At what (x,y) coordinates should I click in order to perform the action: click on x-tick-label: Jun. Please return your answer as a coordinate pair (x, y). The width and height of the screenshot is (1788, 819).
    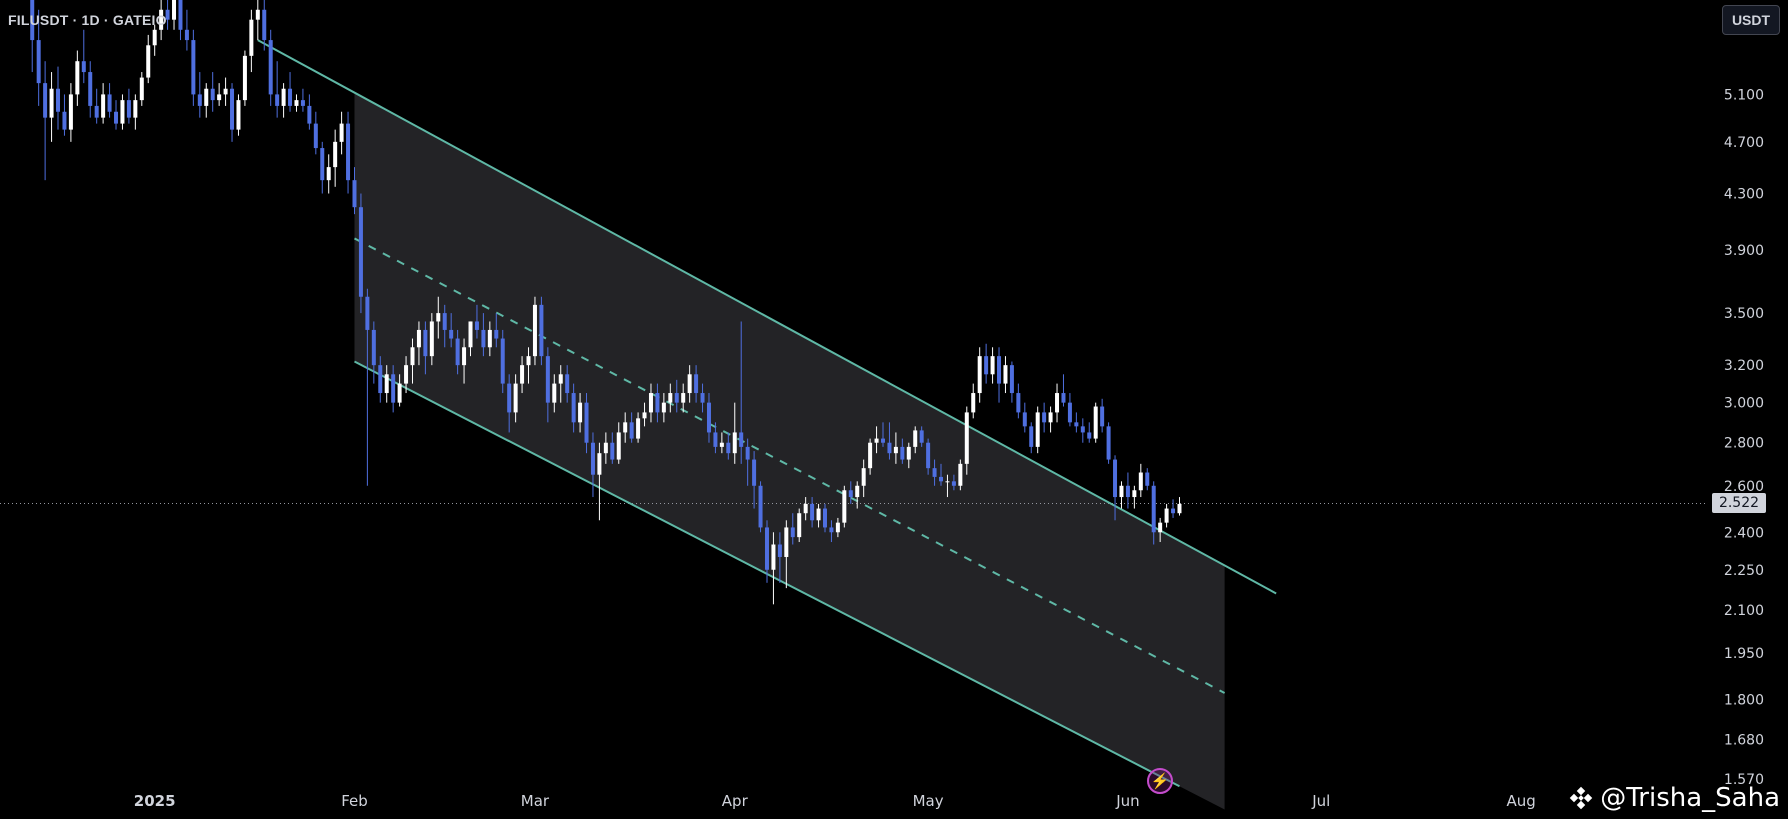
    Looking at the image, I should click on (1127, 801).